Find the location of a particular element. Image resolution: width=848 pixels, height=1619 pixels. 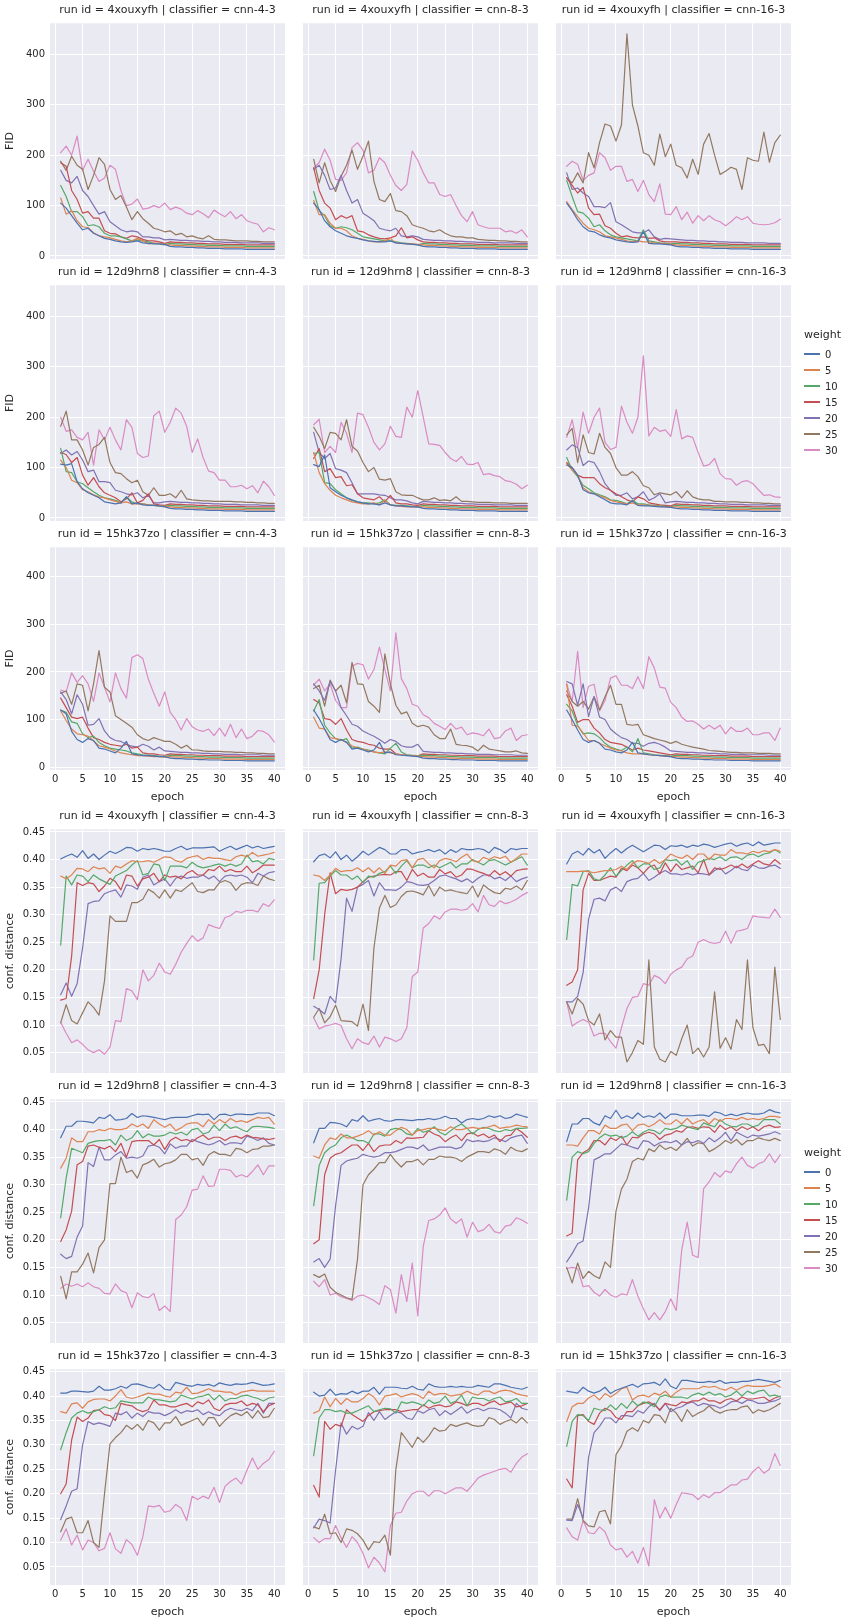

y-tick-label: 100 is located at coordinates (35, 205).